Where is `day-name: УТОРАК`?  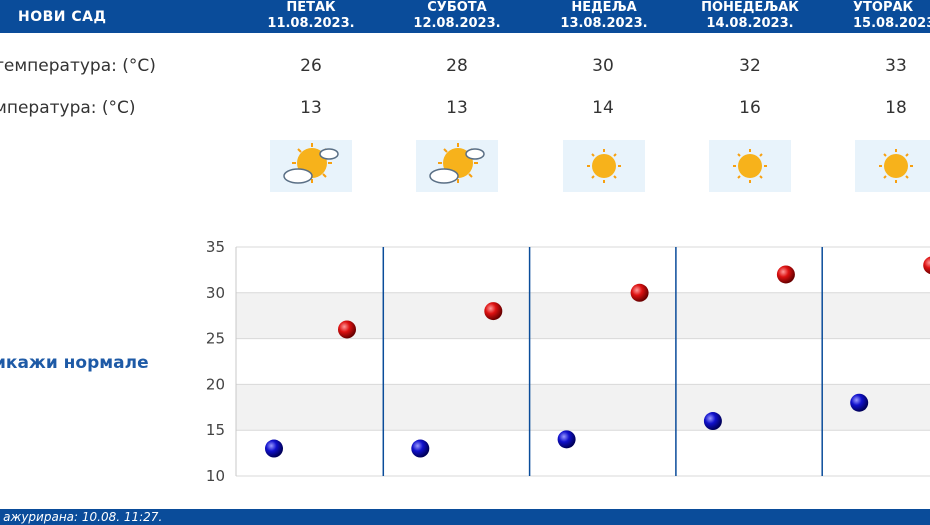
day-name: УТОРАК is located at coordinates (883, 7).